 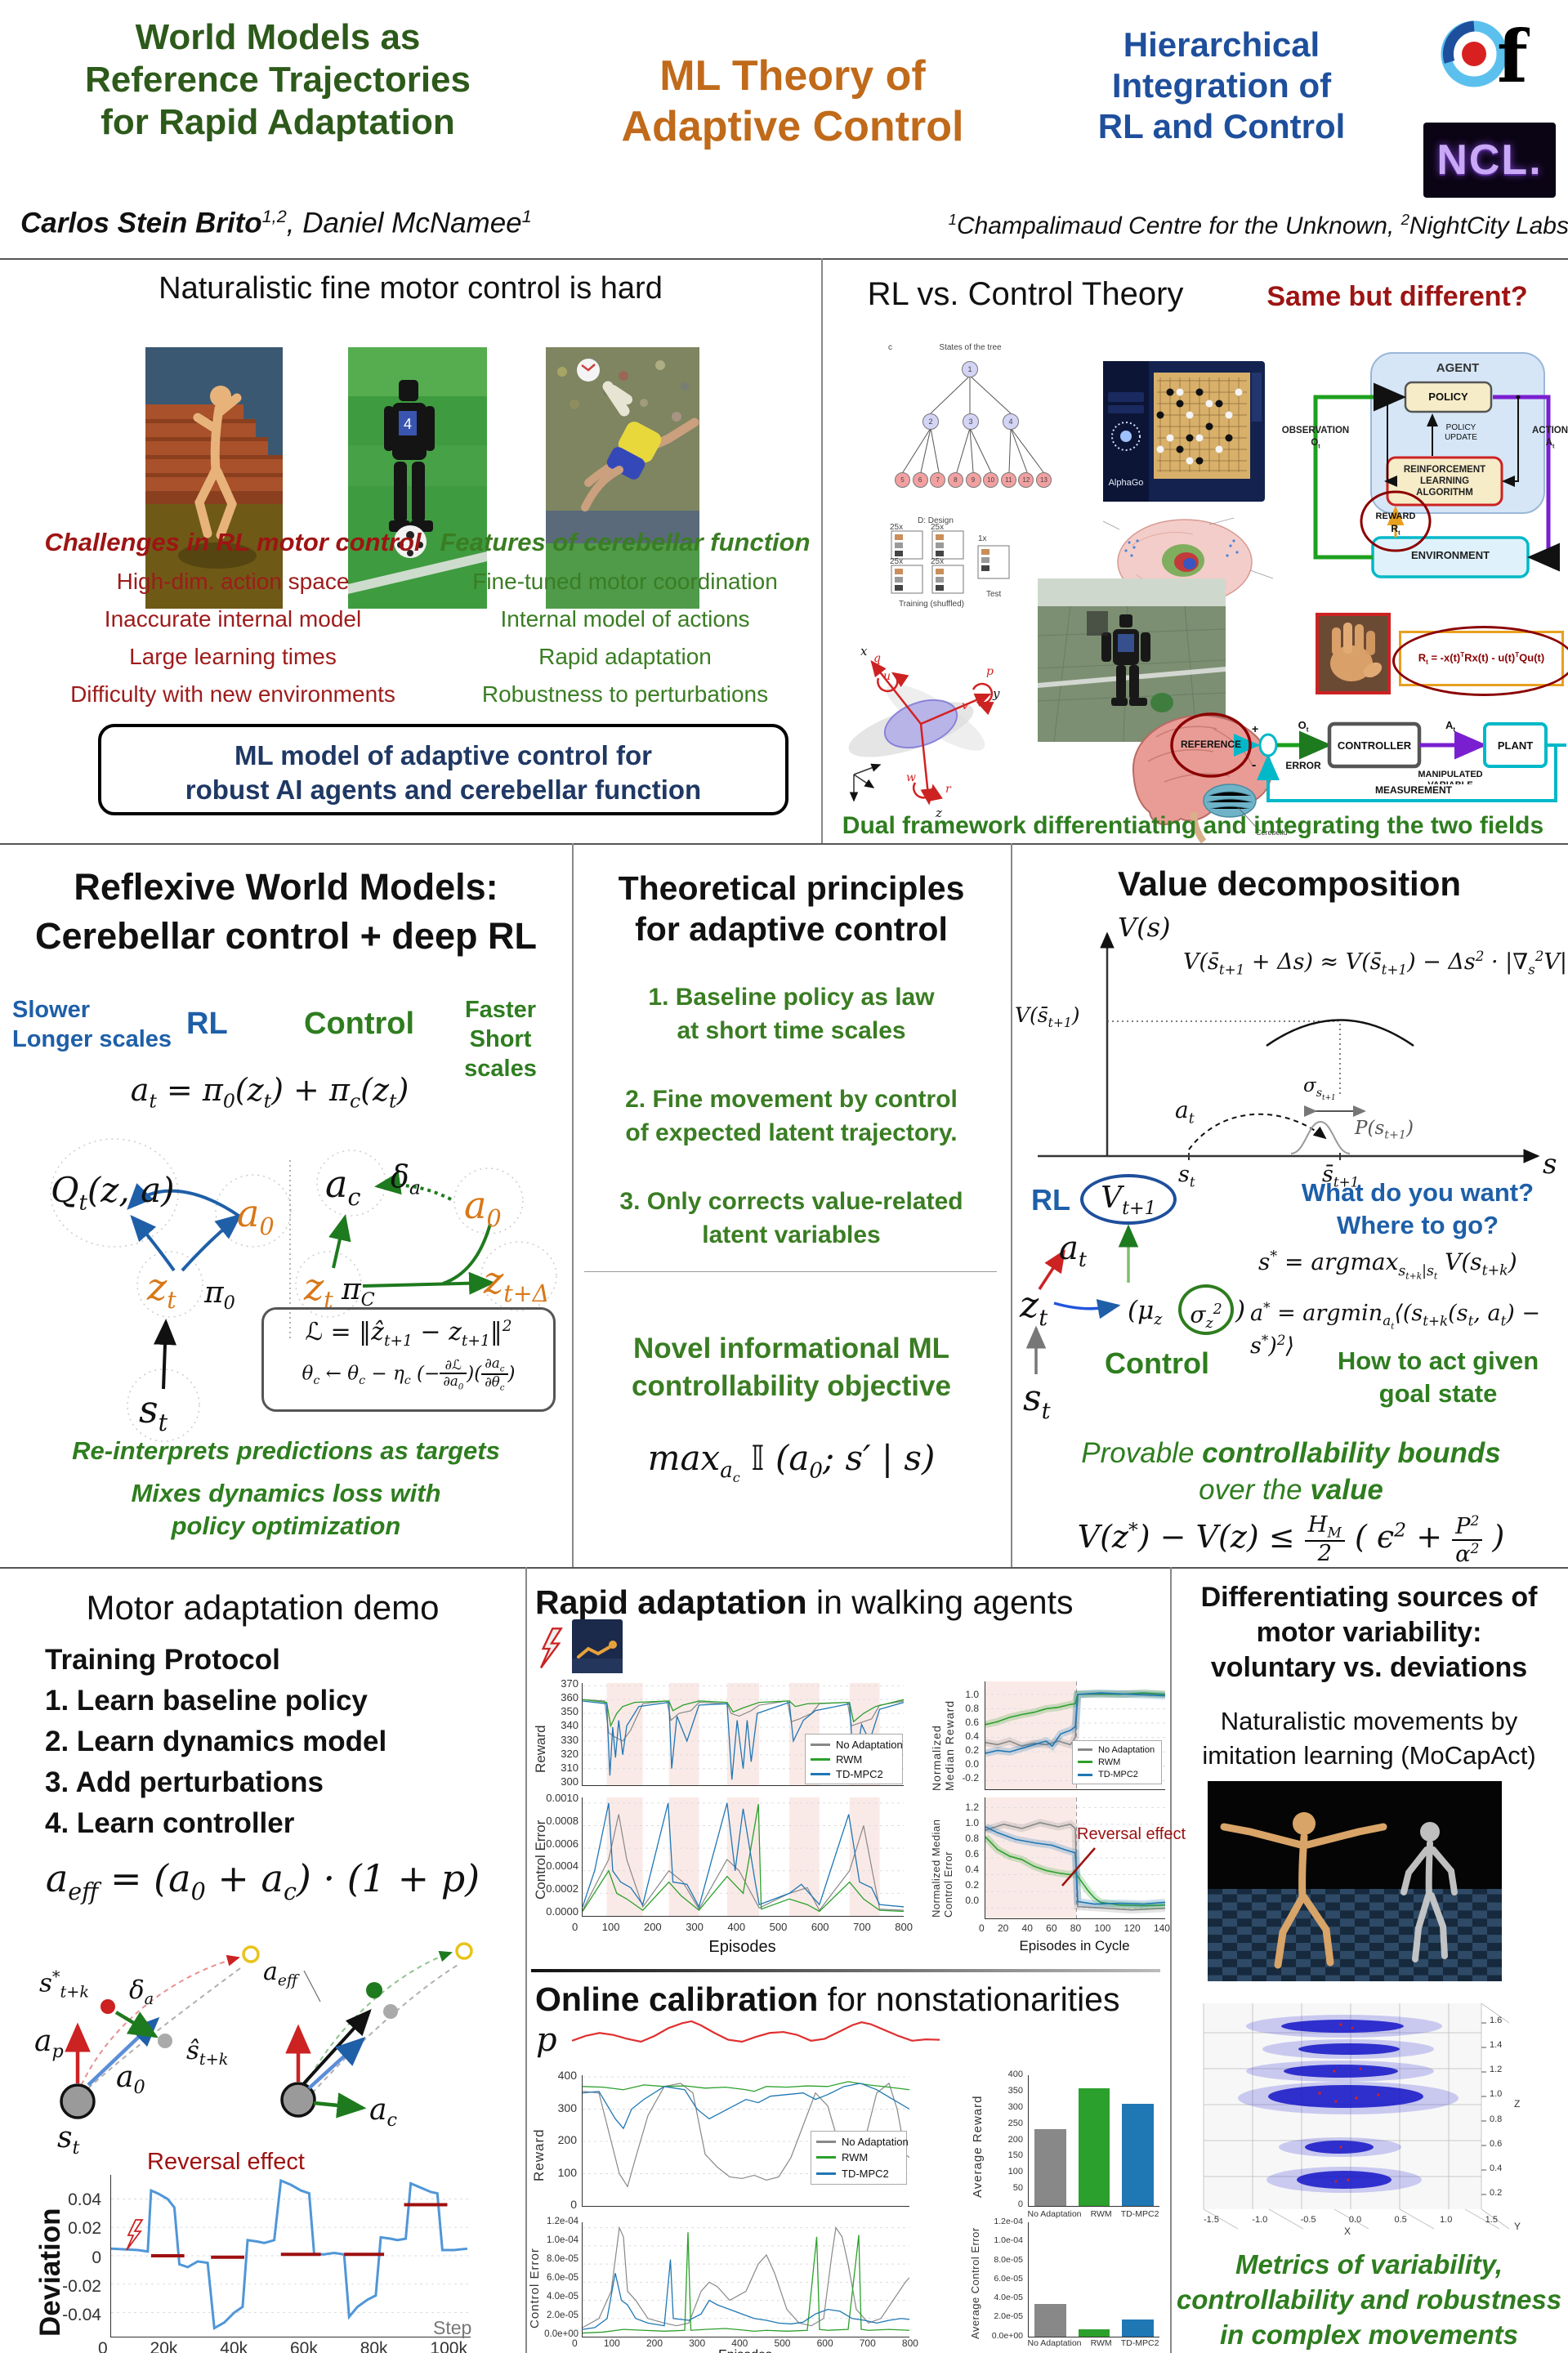 What do you see at coordinates (234, 2346) in the screenshot?
I see `tick-label: 40k` at bounding box center [234, 2346].